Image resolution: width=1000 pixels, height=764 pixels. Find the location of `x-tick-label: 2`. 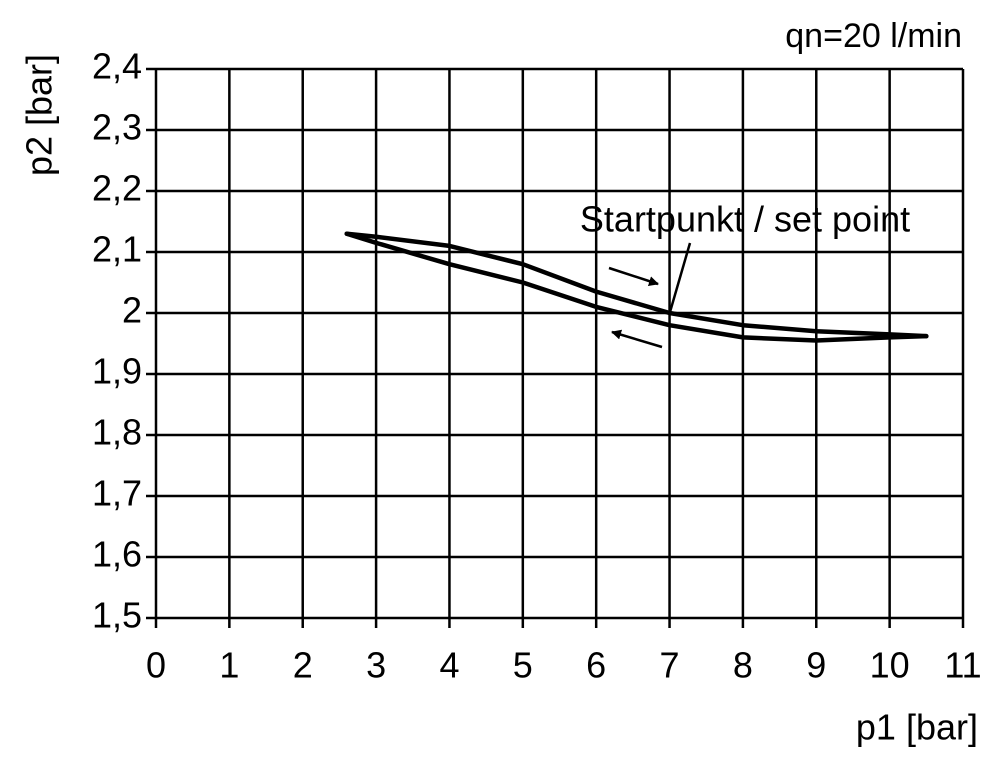

x-tick-label: 2 is located at coordinates (303, 665).